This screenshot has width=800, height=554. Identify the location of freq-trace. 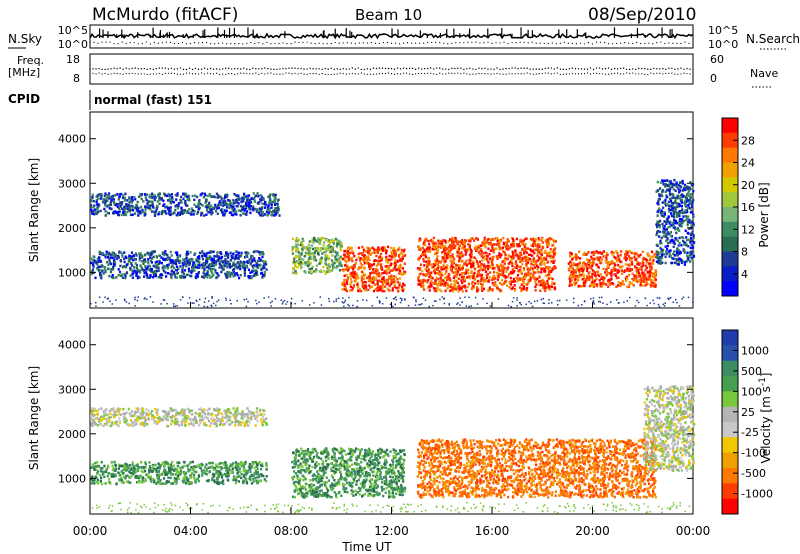
(391, 71).